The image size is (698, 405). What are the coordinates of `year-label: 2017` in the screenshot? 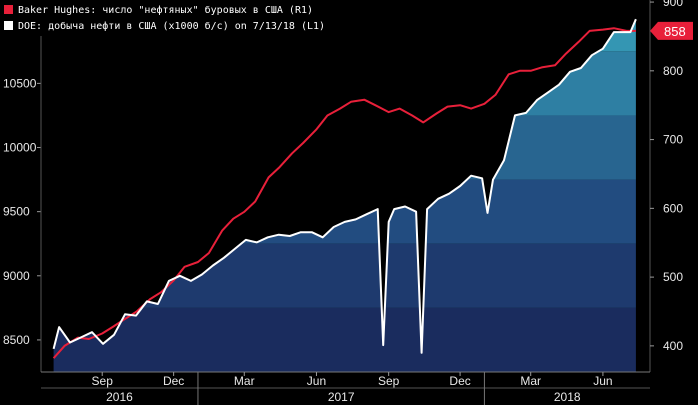 It's located at (341, 397).